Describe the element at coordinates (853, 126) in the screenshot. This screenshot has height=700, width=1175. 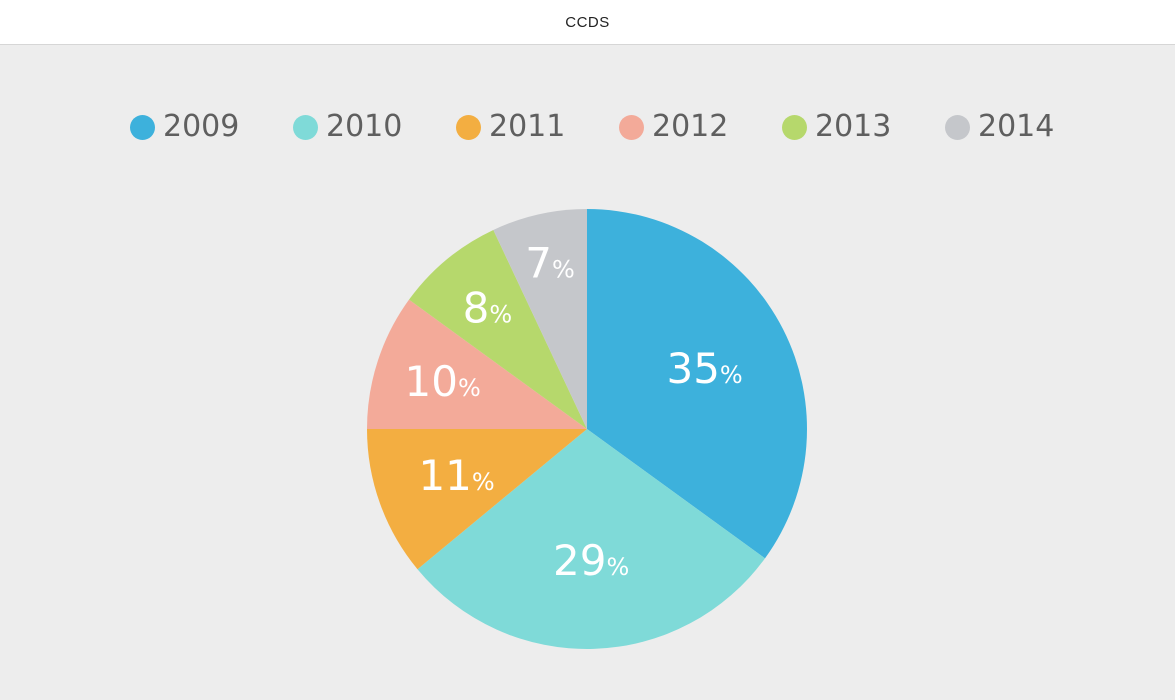
I see `legend-label: 2013` at that location.